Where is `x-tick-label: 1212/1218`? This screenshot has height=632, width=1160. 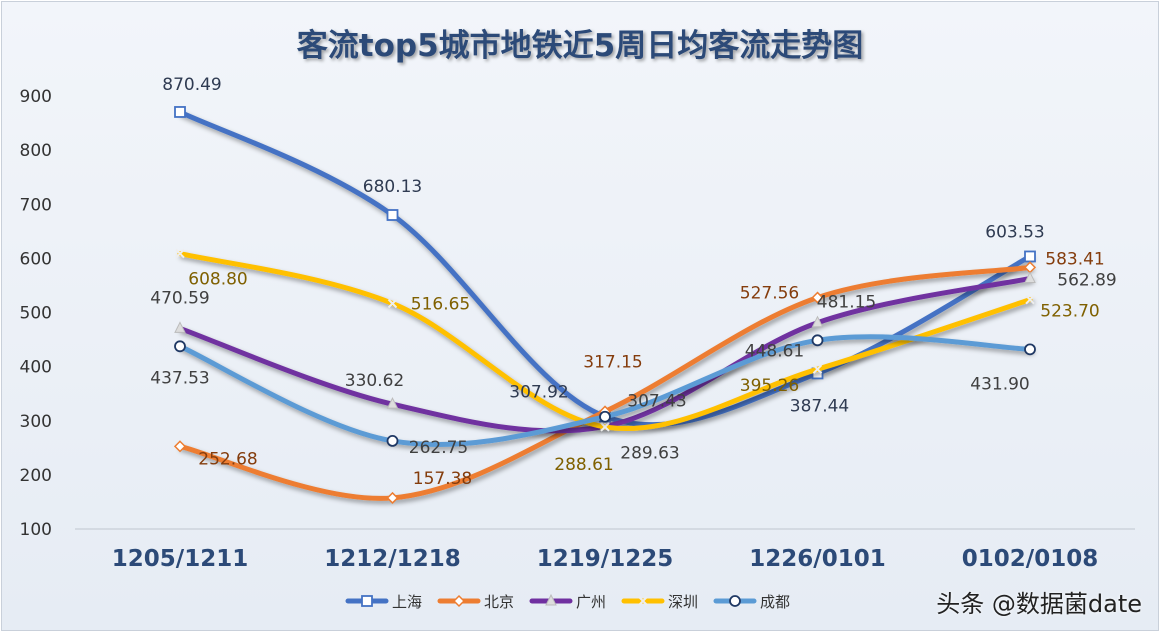
x-tick-label: 1212/1218 is located at coordinates (392, 559).